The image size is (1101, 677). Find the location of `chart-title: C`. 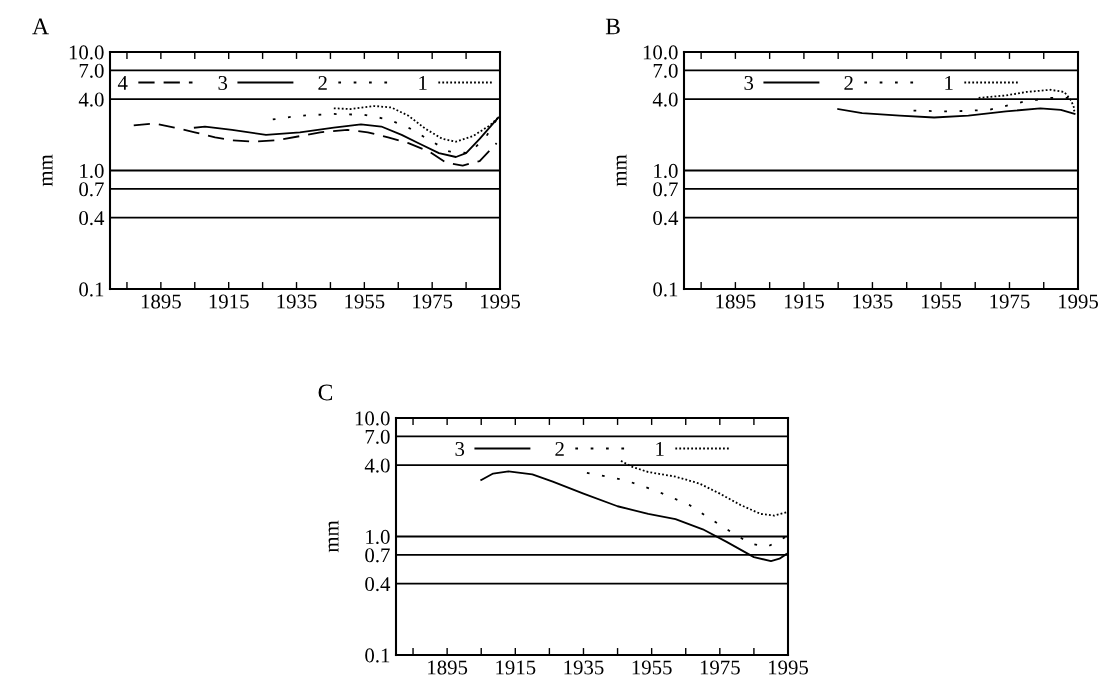

chart-title: C is located at coordinates (325, 392).